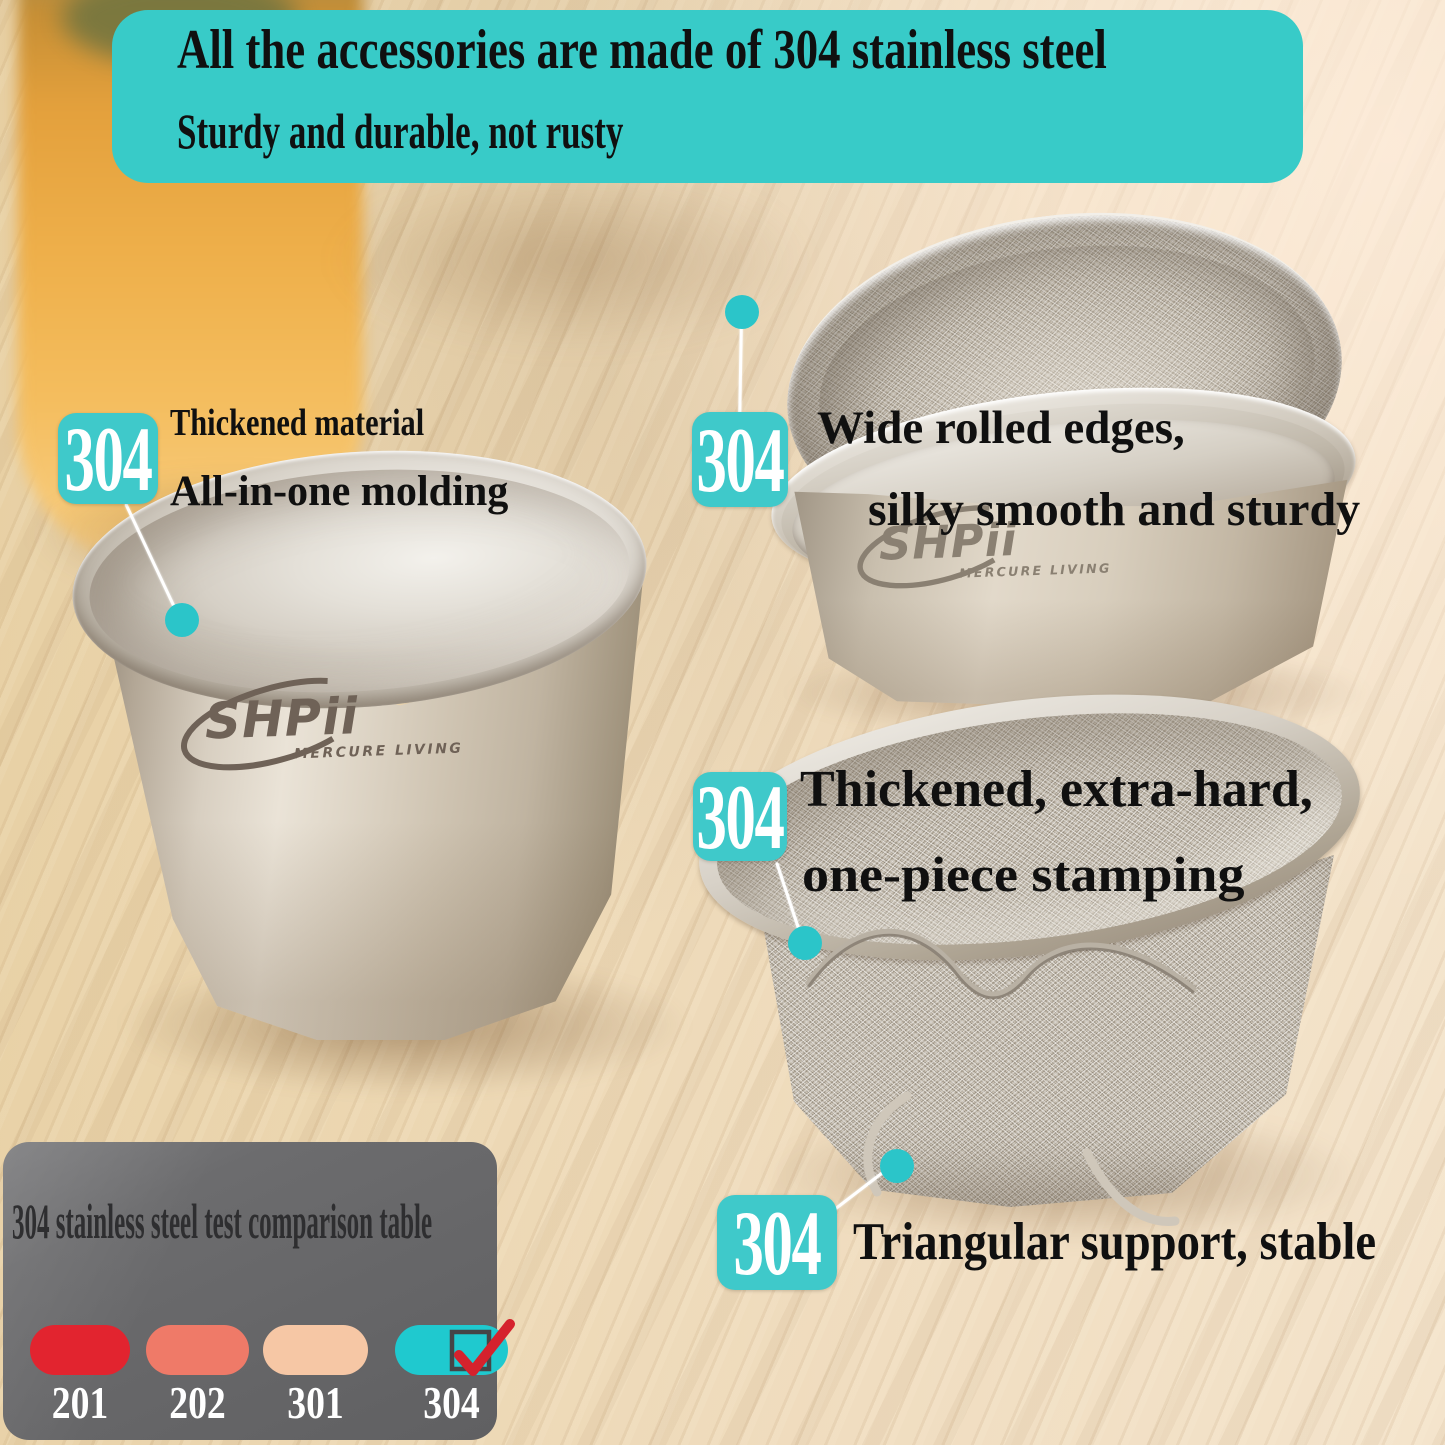 The image size is (1445, 1445). What do you see at coordinates (250, 1291) in the screenshot?
I see `comparison-table-panel` at bounding box center [250, 1291].